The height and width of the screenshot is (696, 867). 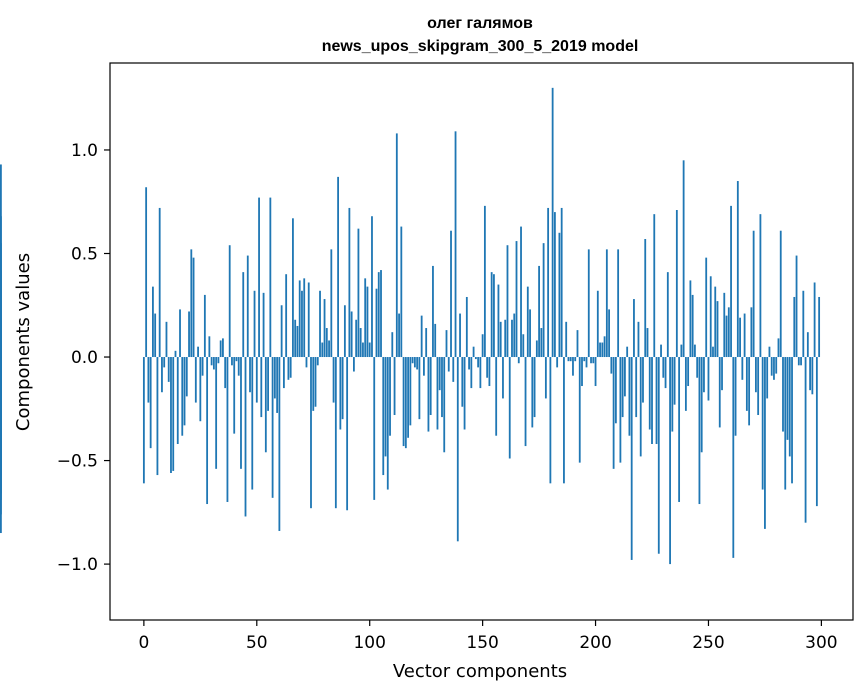 I want to click on y-tick-label: 0.5, so click(x=84, y=254).